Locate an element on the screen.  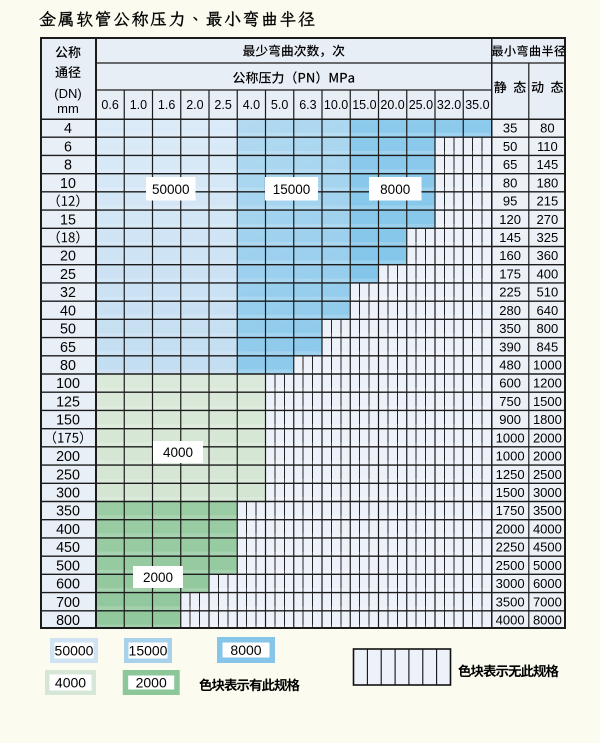
svg-text: 500 is located at coordinates (68, 566).